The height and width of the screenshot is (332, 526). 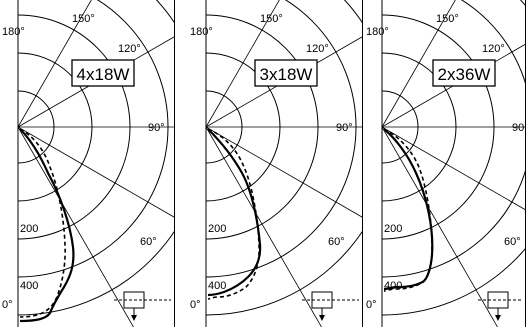 I want to click on lamp-label: 4x18W, so click(x=103, y=74).